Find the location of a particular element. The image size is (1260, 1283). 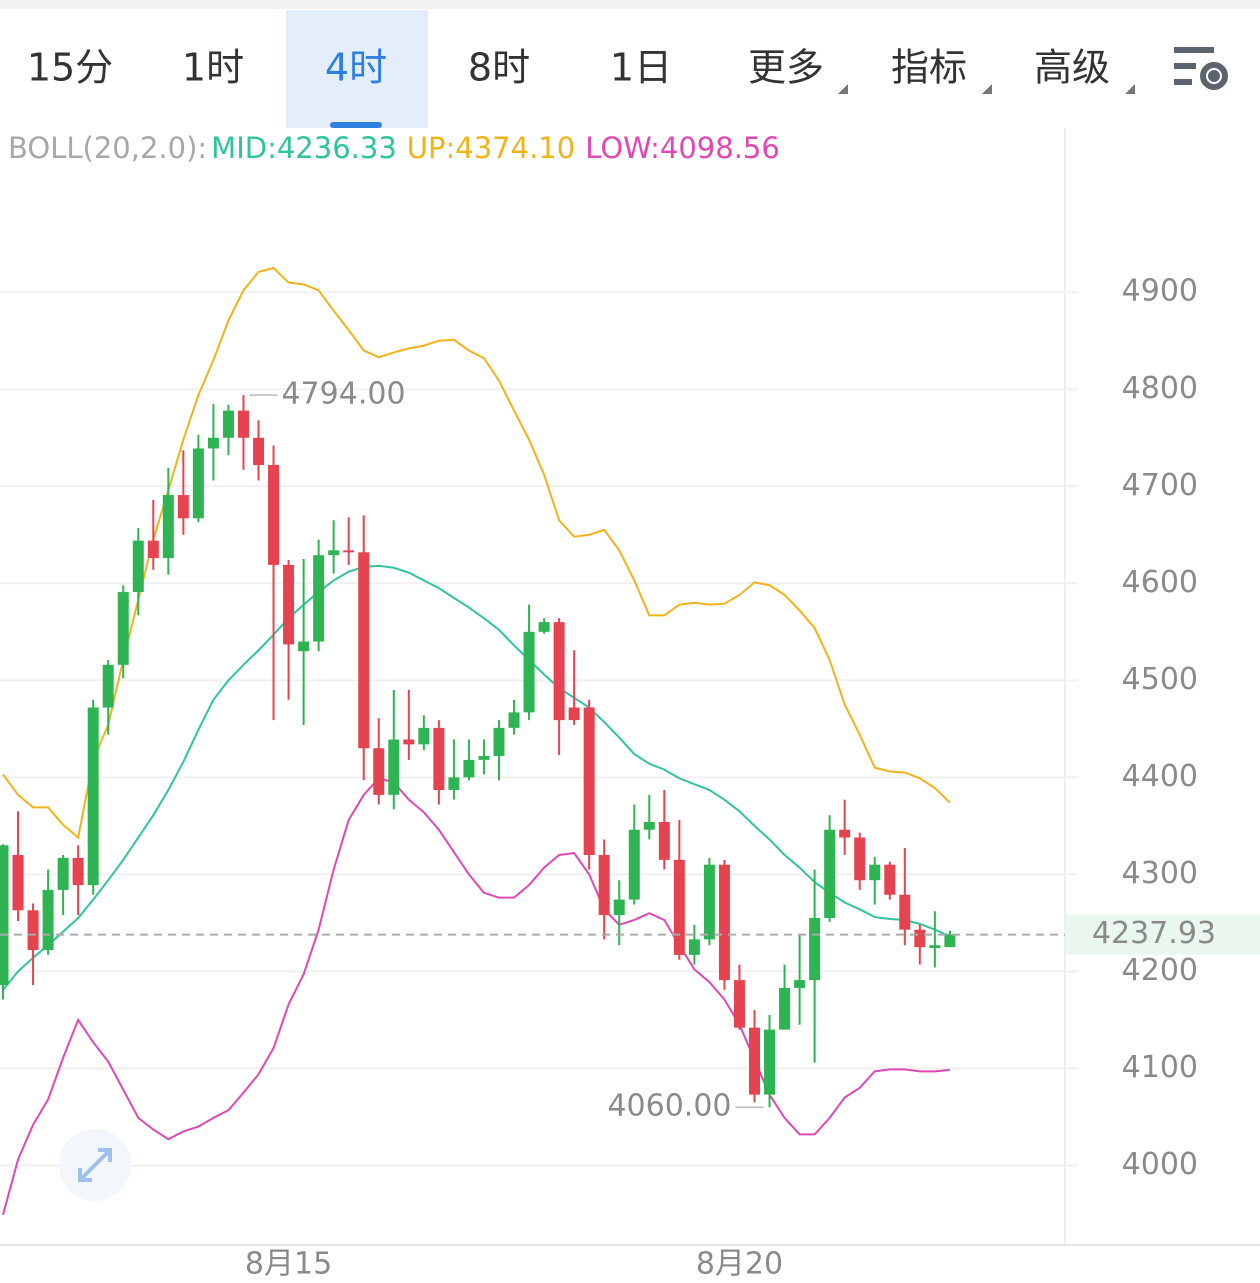

tab: 更多 is located at coordinates (786, 68).